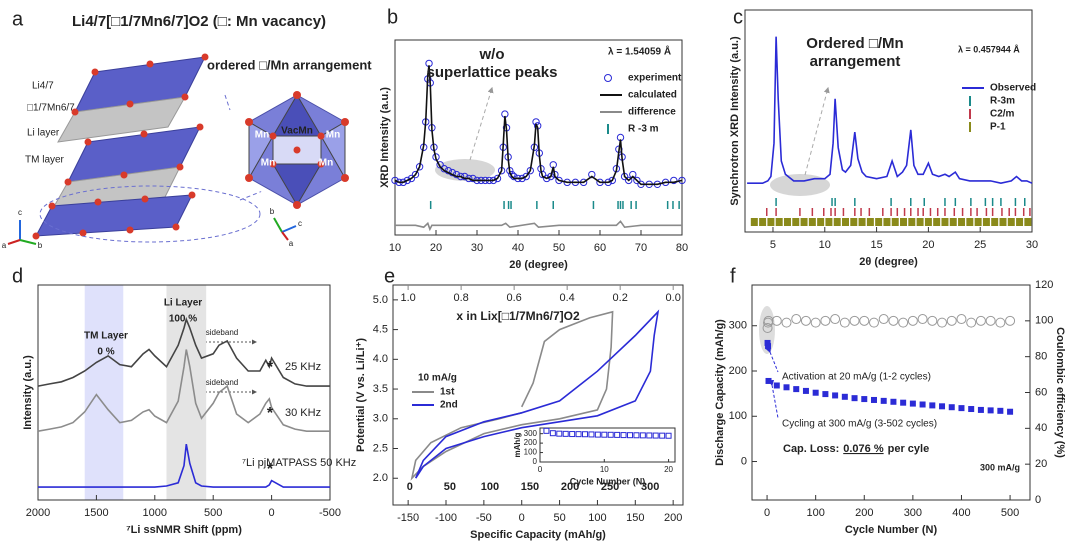 Image resolution: width=1080 pixels, height=543 pixels. I want to click on y2-tick-label: 0, so click(1038, 500).